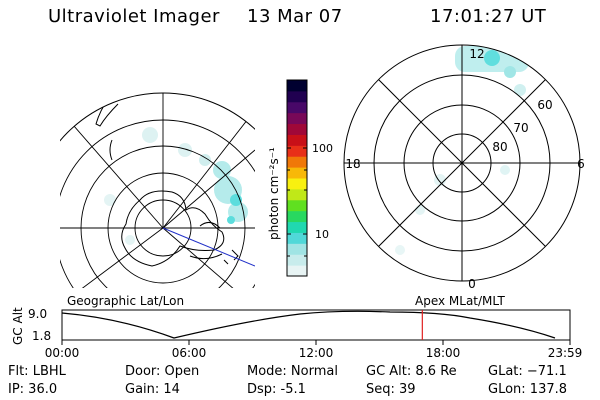 The width and height of the screenshot is (600, 400). I want to click on timeline-ylabel: GC Alt, so click(18, 326).